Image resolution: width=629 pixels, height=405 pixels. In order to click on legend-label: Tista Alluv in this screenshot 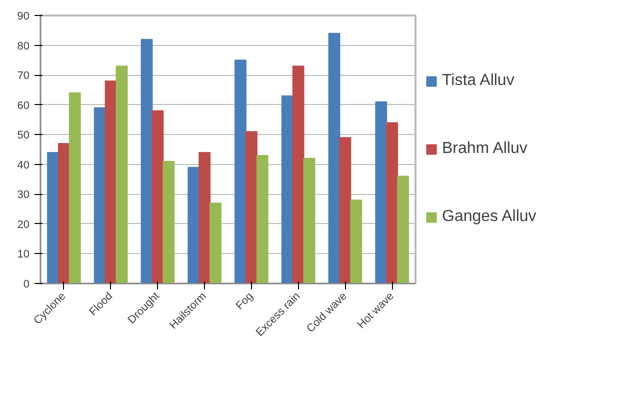, I will do `click(478, 81)`.